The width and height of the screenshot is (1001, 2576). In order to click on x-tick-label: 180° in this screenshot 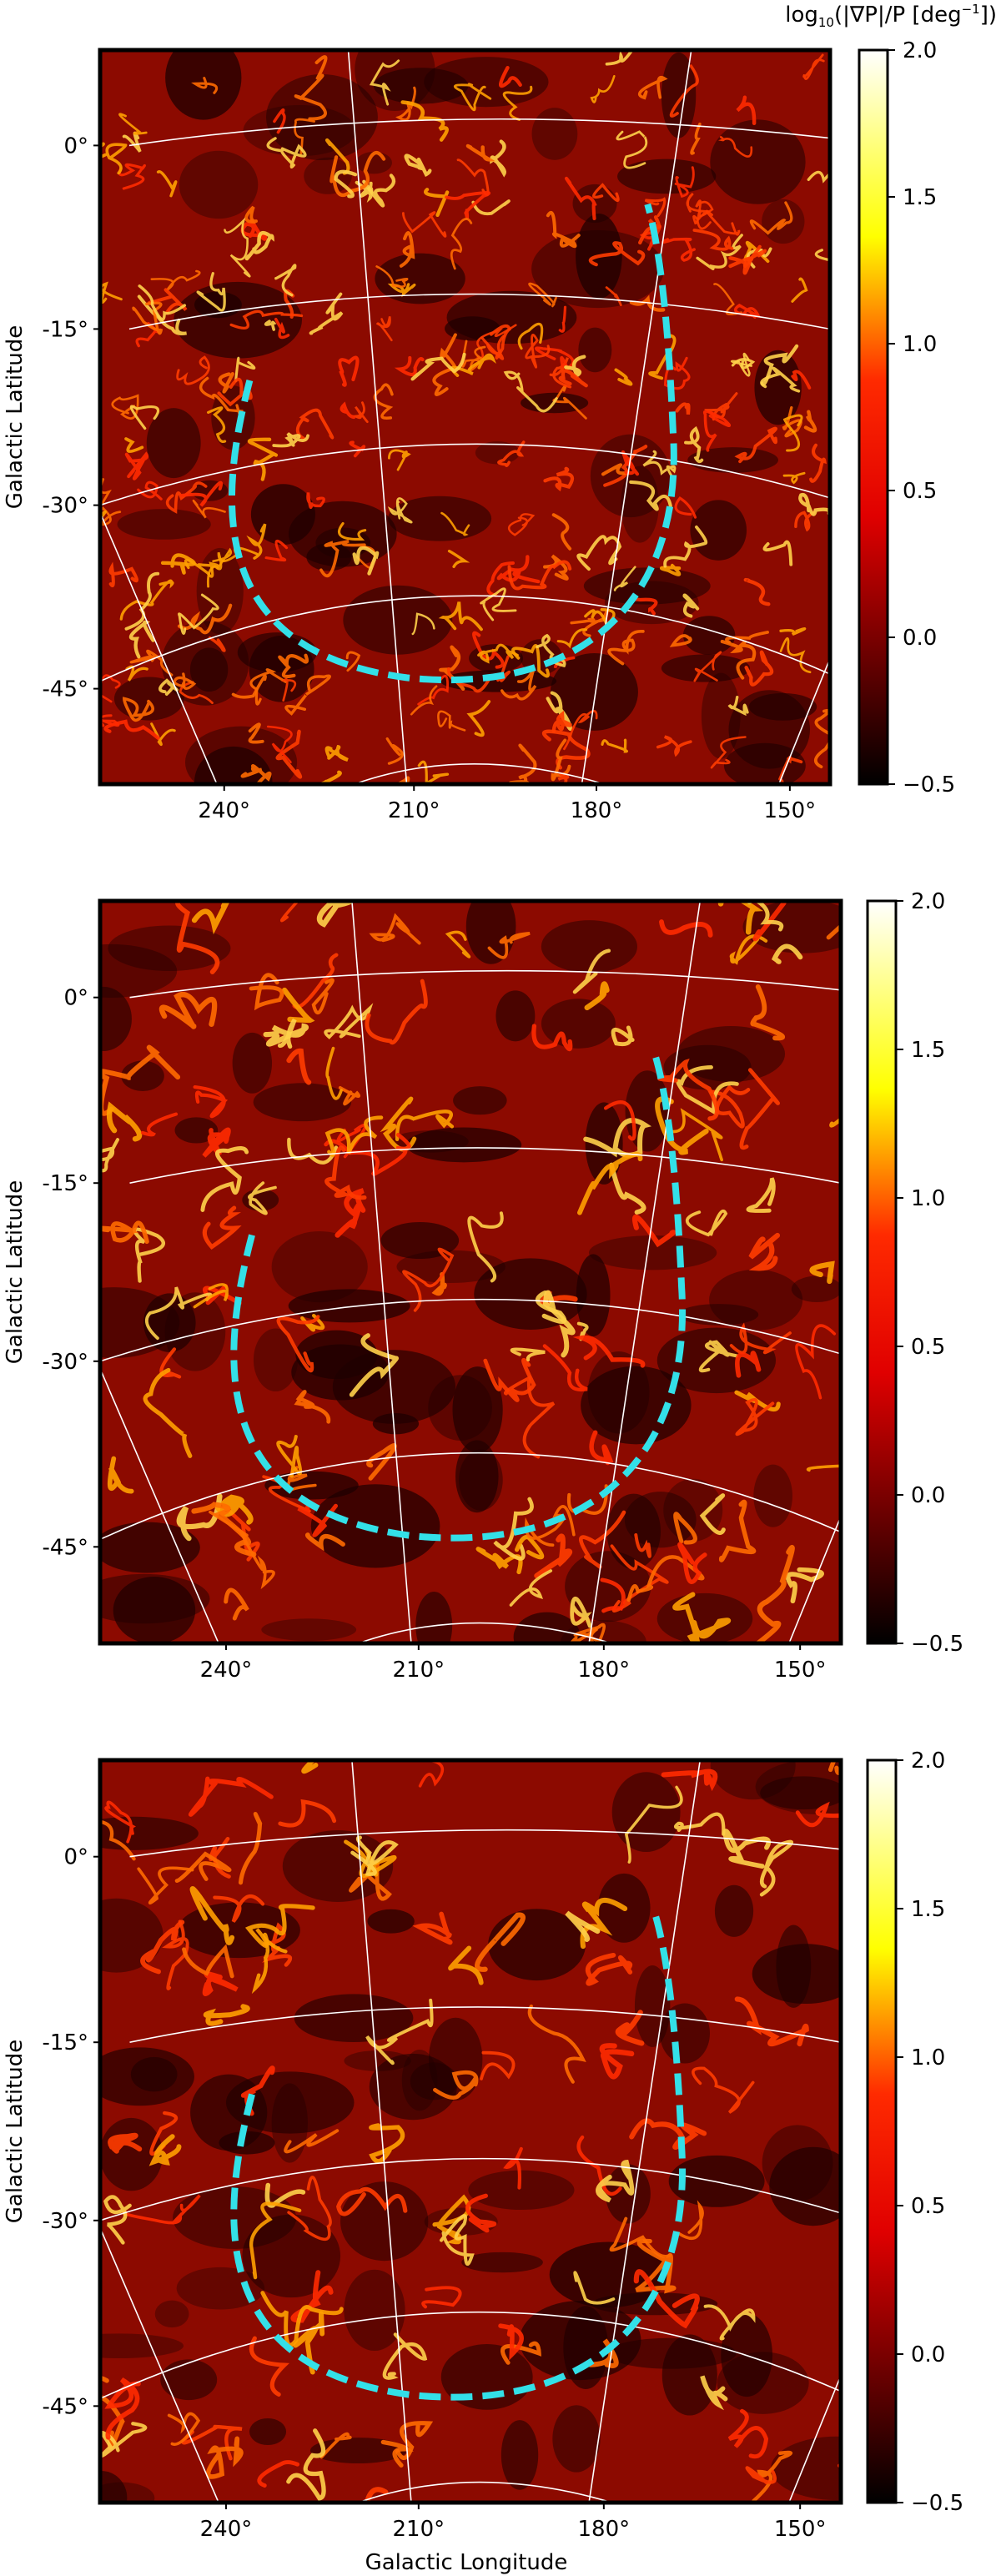, I will do `click(604, 2529)`.